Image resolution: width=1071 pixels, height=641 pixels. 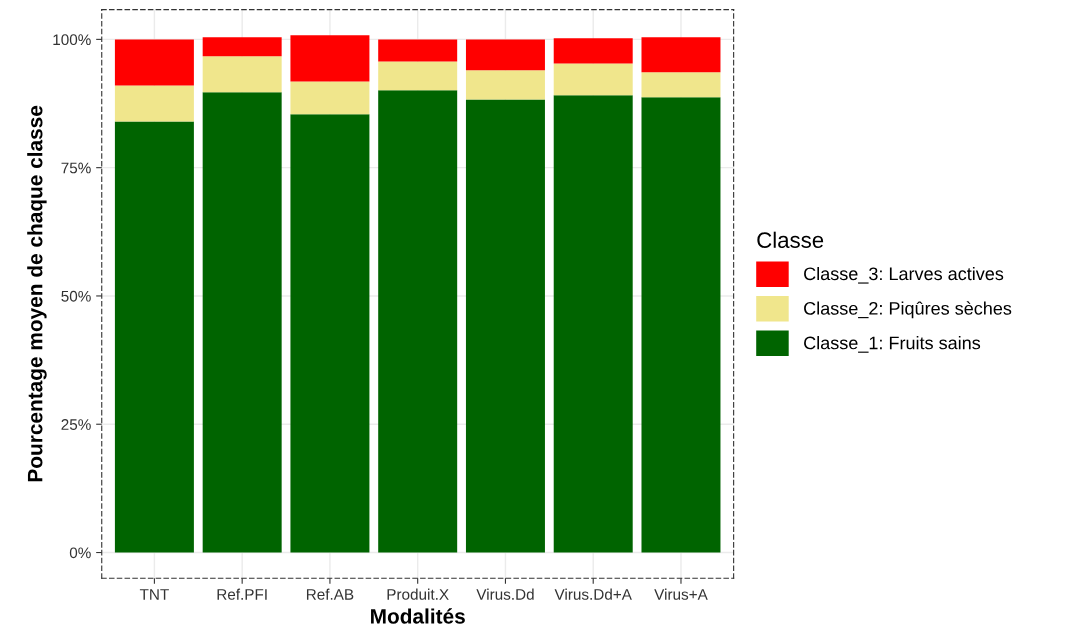 I want to click on x-tick-label: Virus.Dd, so click(x=505, y=594).